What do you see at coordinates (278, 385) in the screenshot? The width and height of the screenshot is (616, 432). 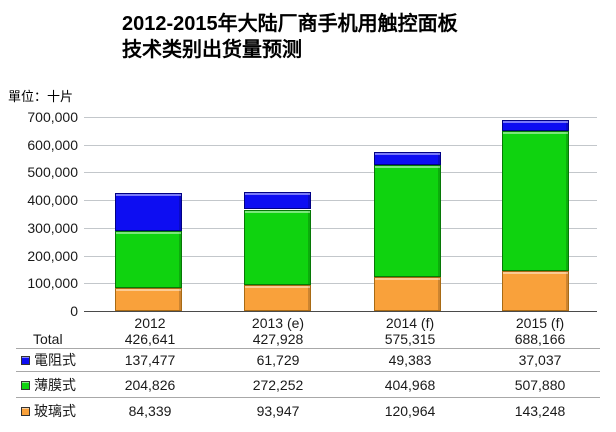 I see `table-cell: 272,252` at bounding box center [278, 385].